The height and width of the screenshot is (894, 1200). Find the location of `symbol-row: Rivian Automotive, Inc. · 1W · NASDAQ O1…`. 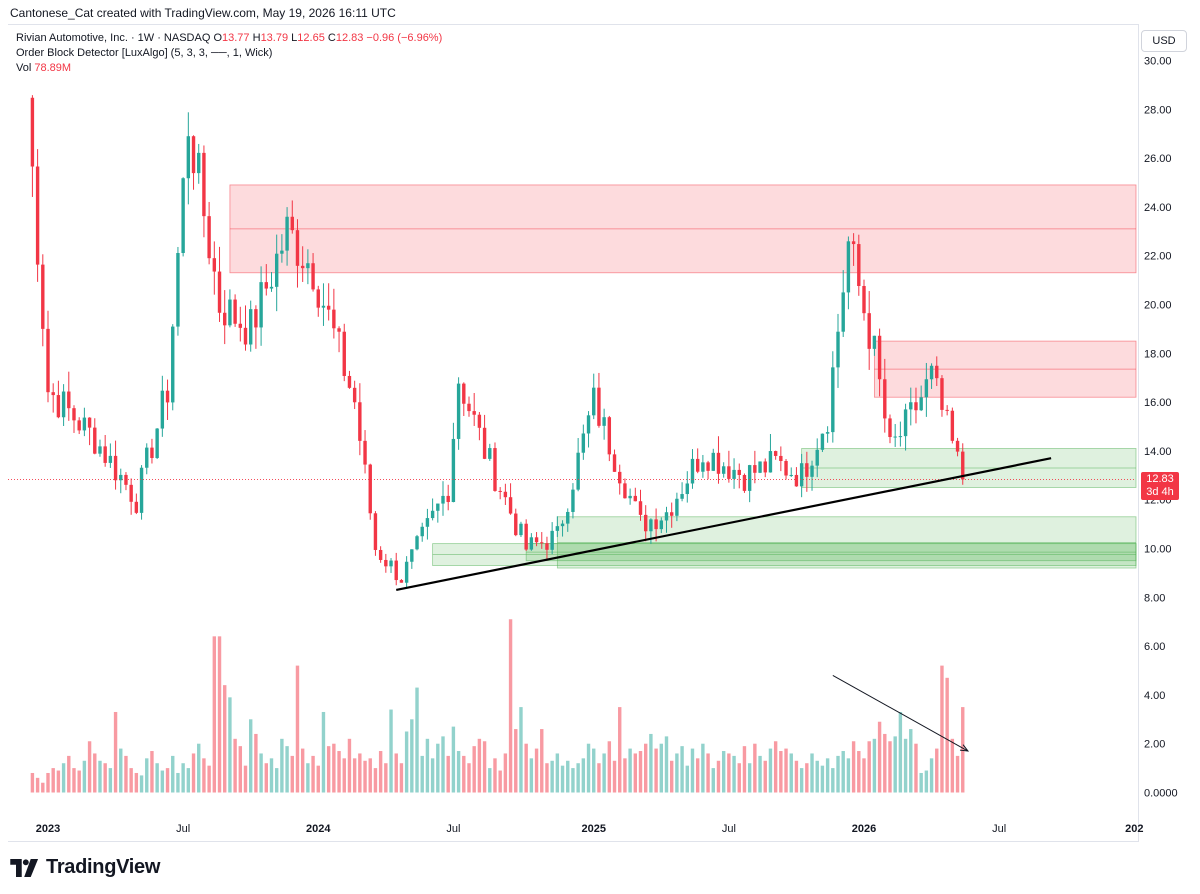

symbol-row: Rivian Automotive, Inc. · 1W · NASDAQ O1… is located at coordinates (229, 38).